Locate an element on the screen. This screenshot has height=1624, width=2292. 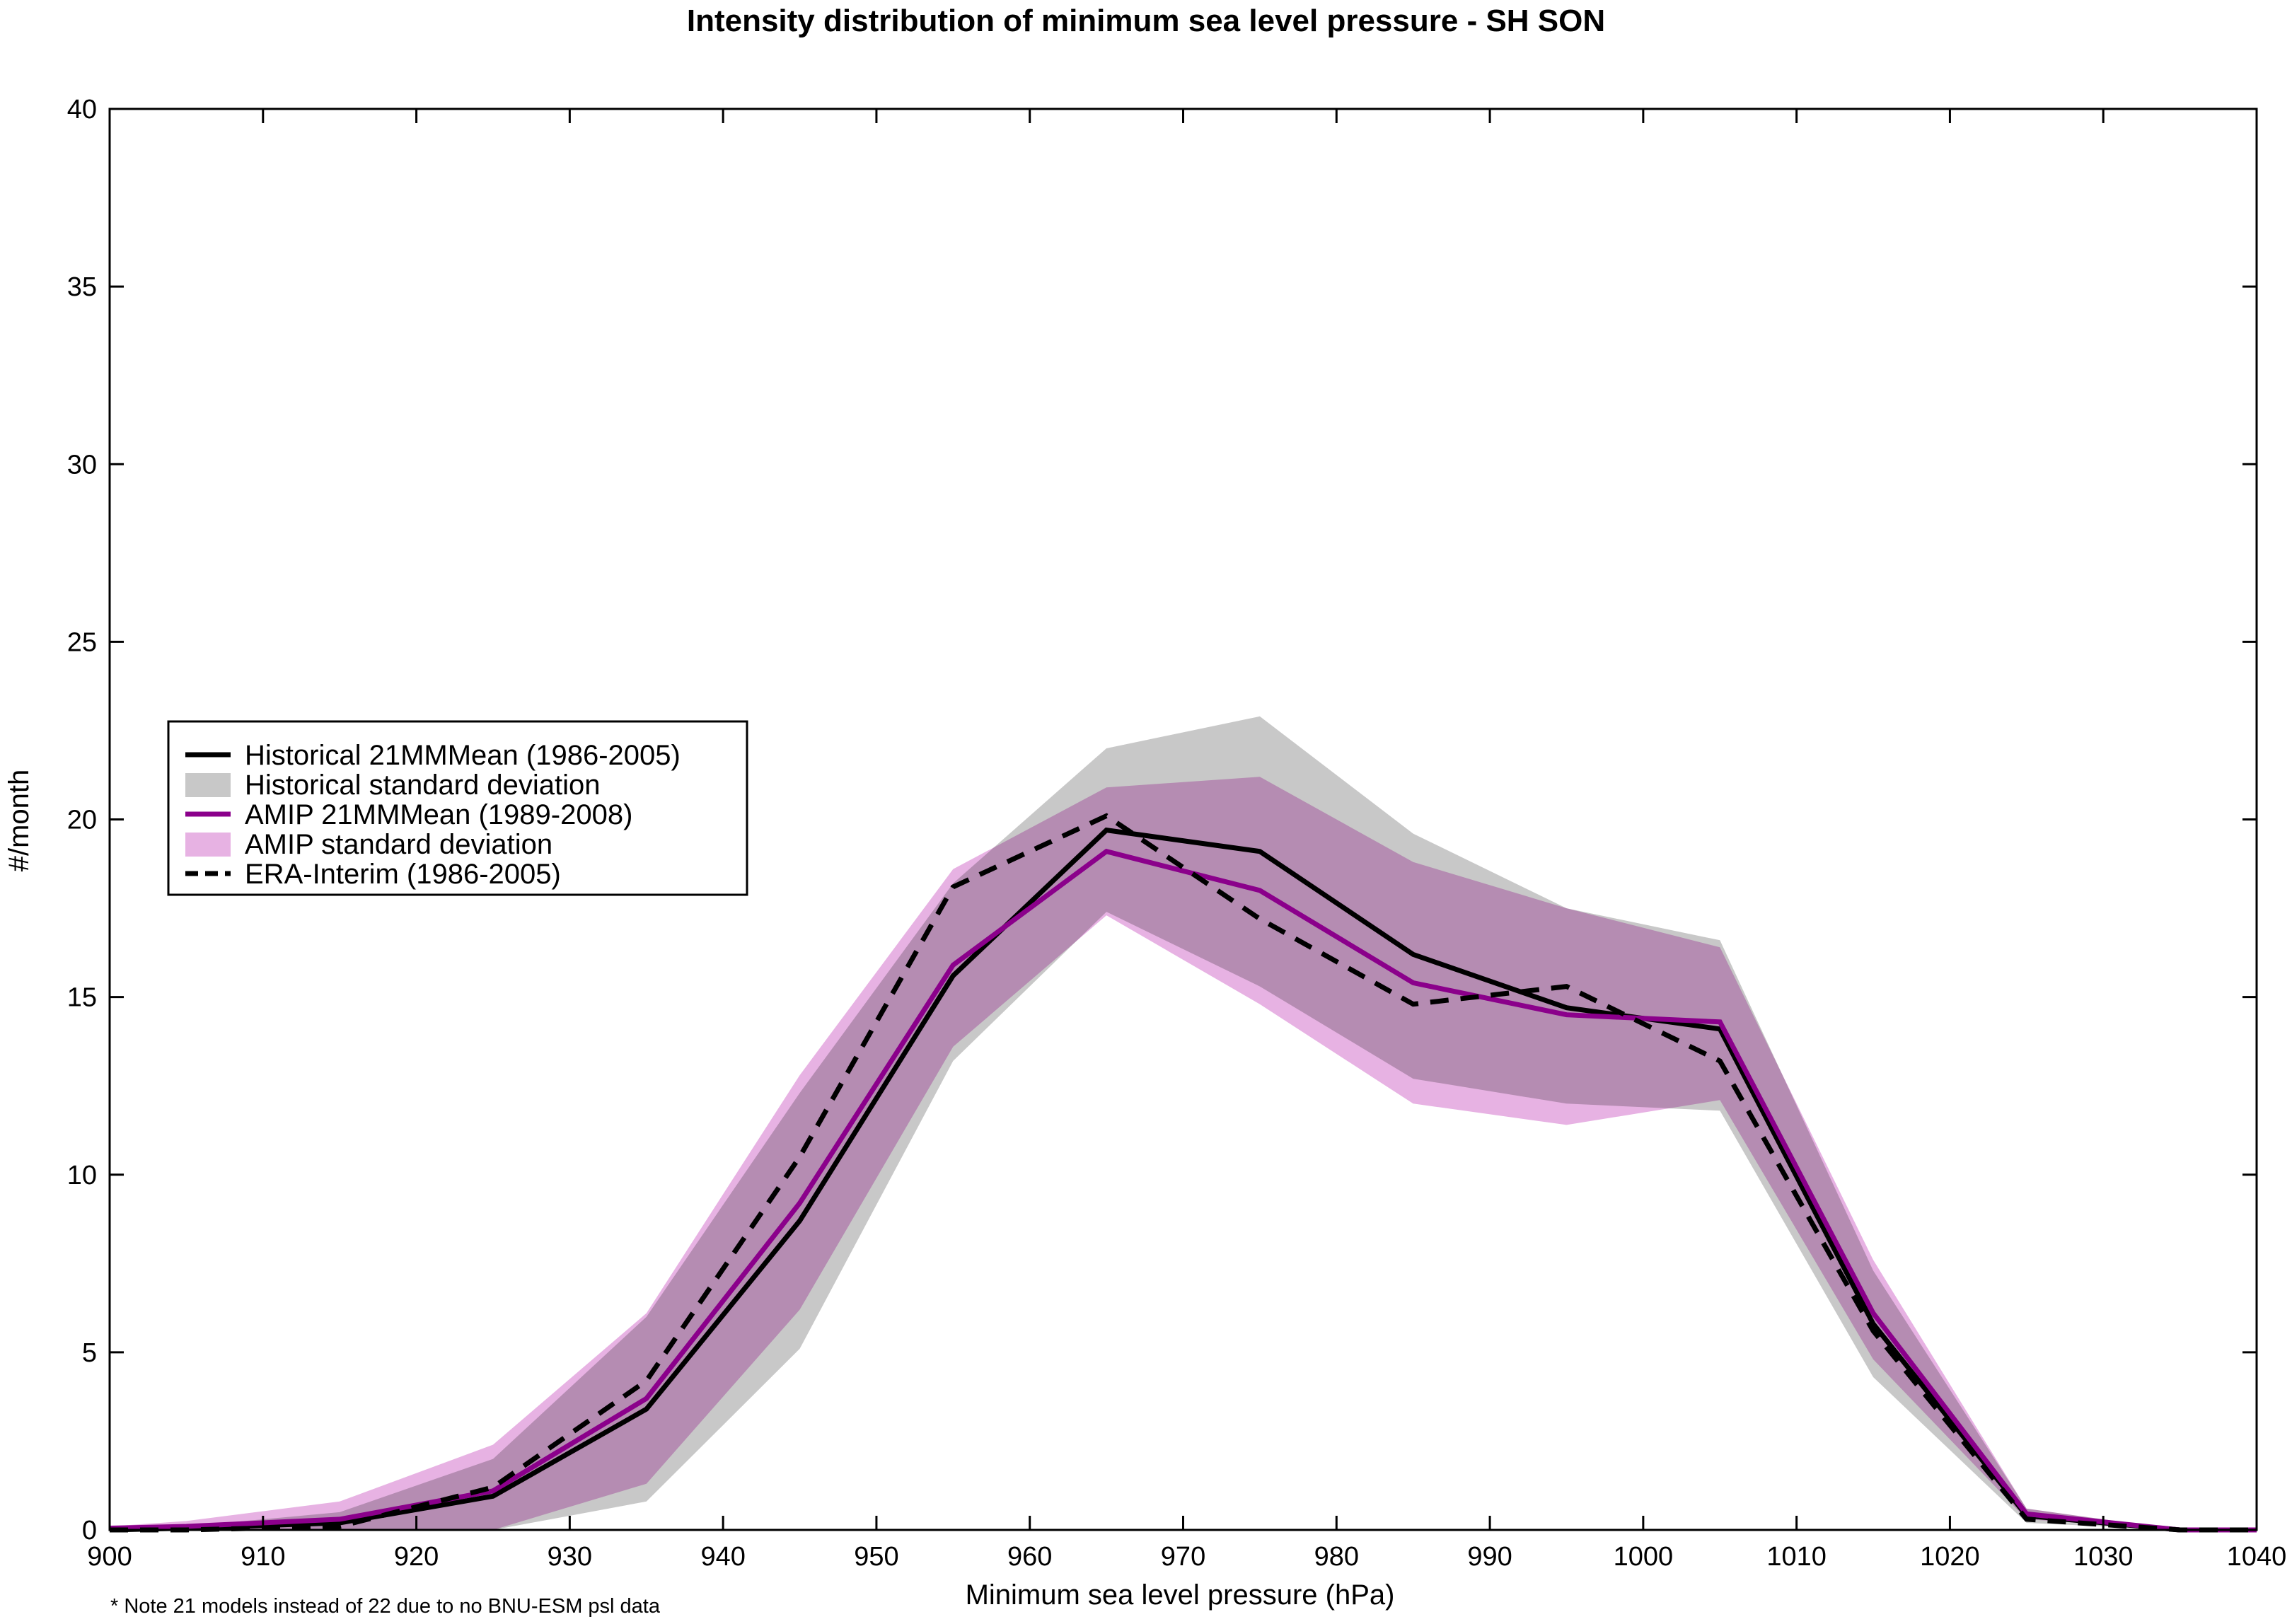
y-tick-label: 15 is located at coordinates (82, 998).